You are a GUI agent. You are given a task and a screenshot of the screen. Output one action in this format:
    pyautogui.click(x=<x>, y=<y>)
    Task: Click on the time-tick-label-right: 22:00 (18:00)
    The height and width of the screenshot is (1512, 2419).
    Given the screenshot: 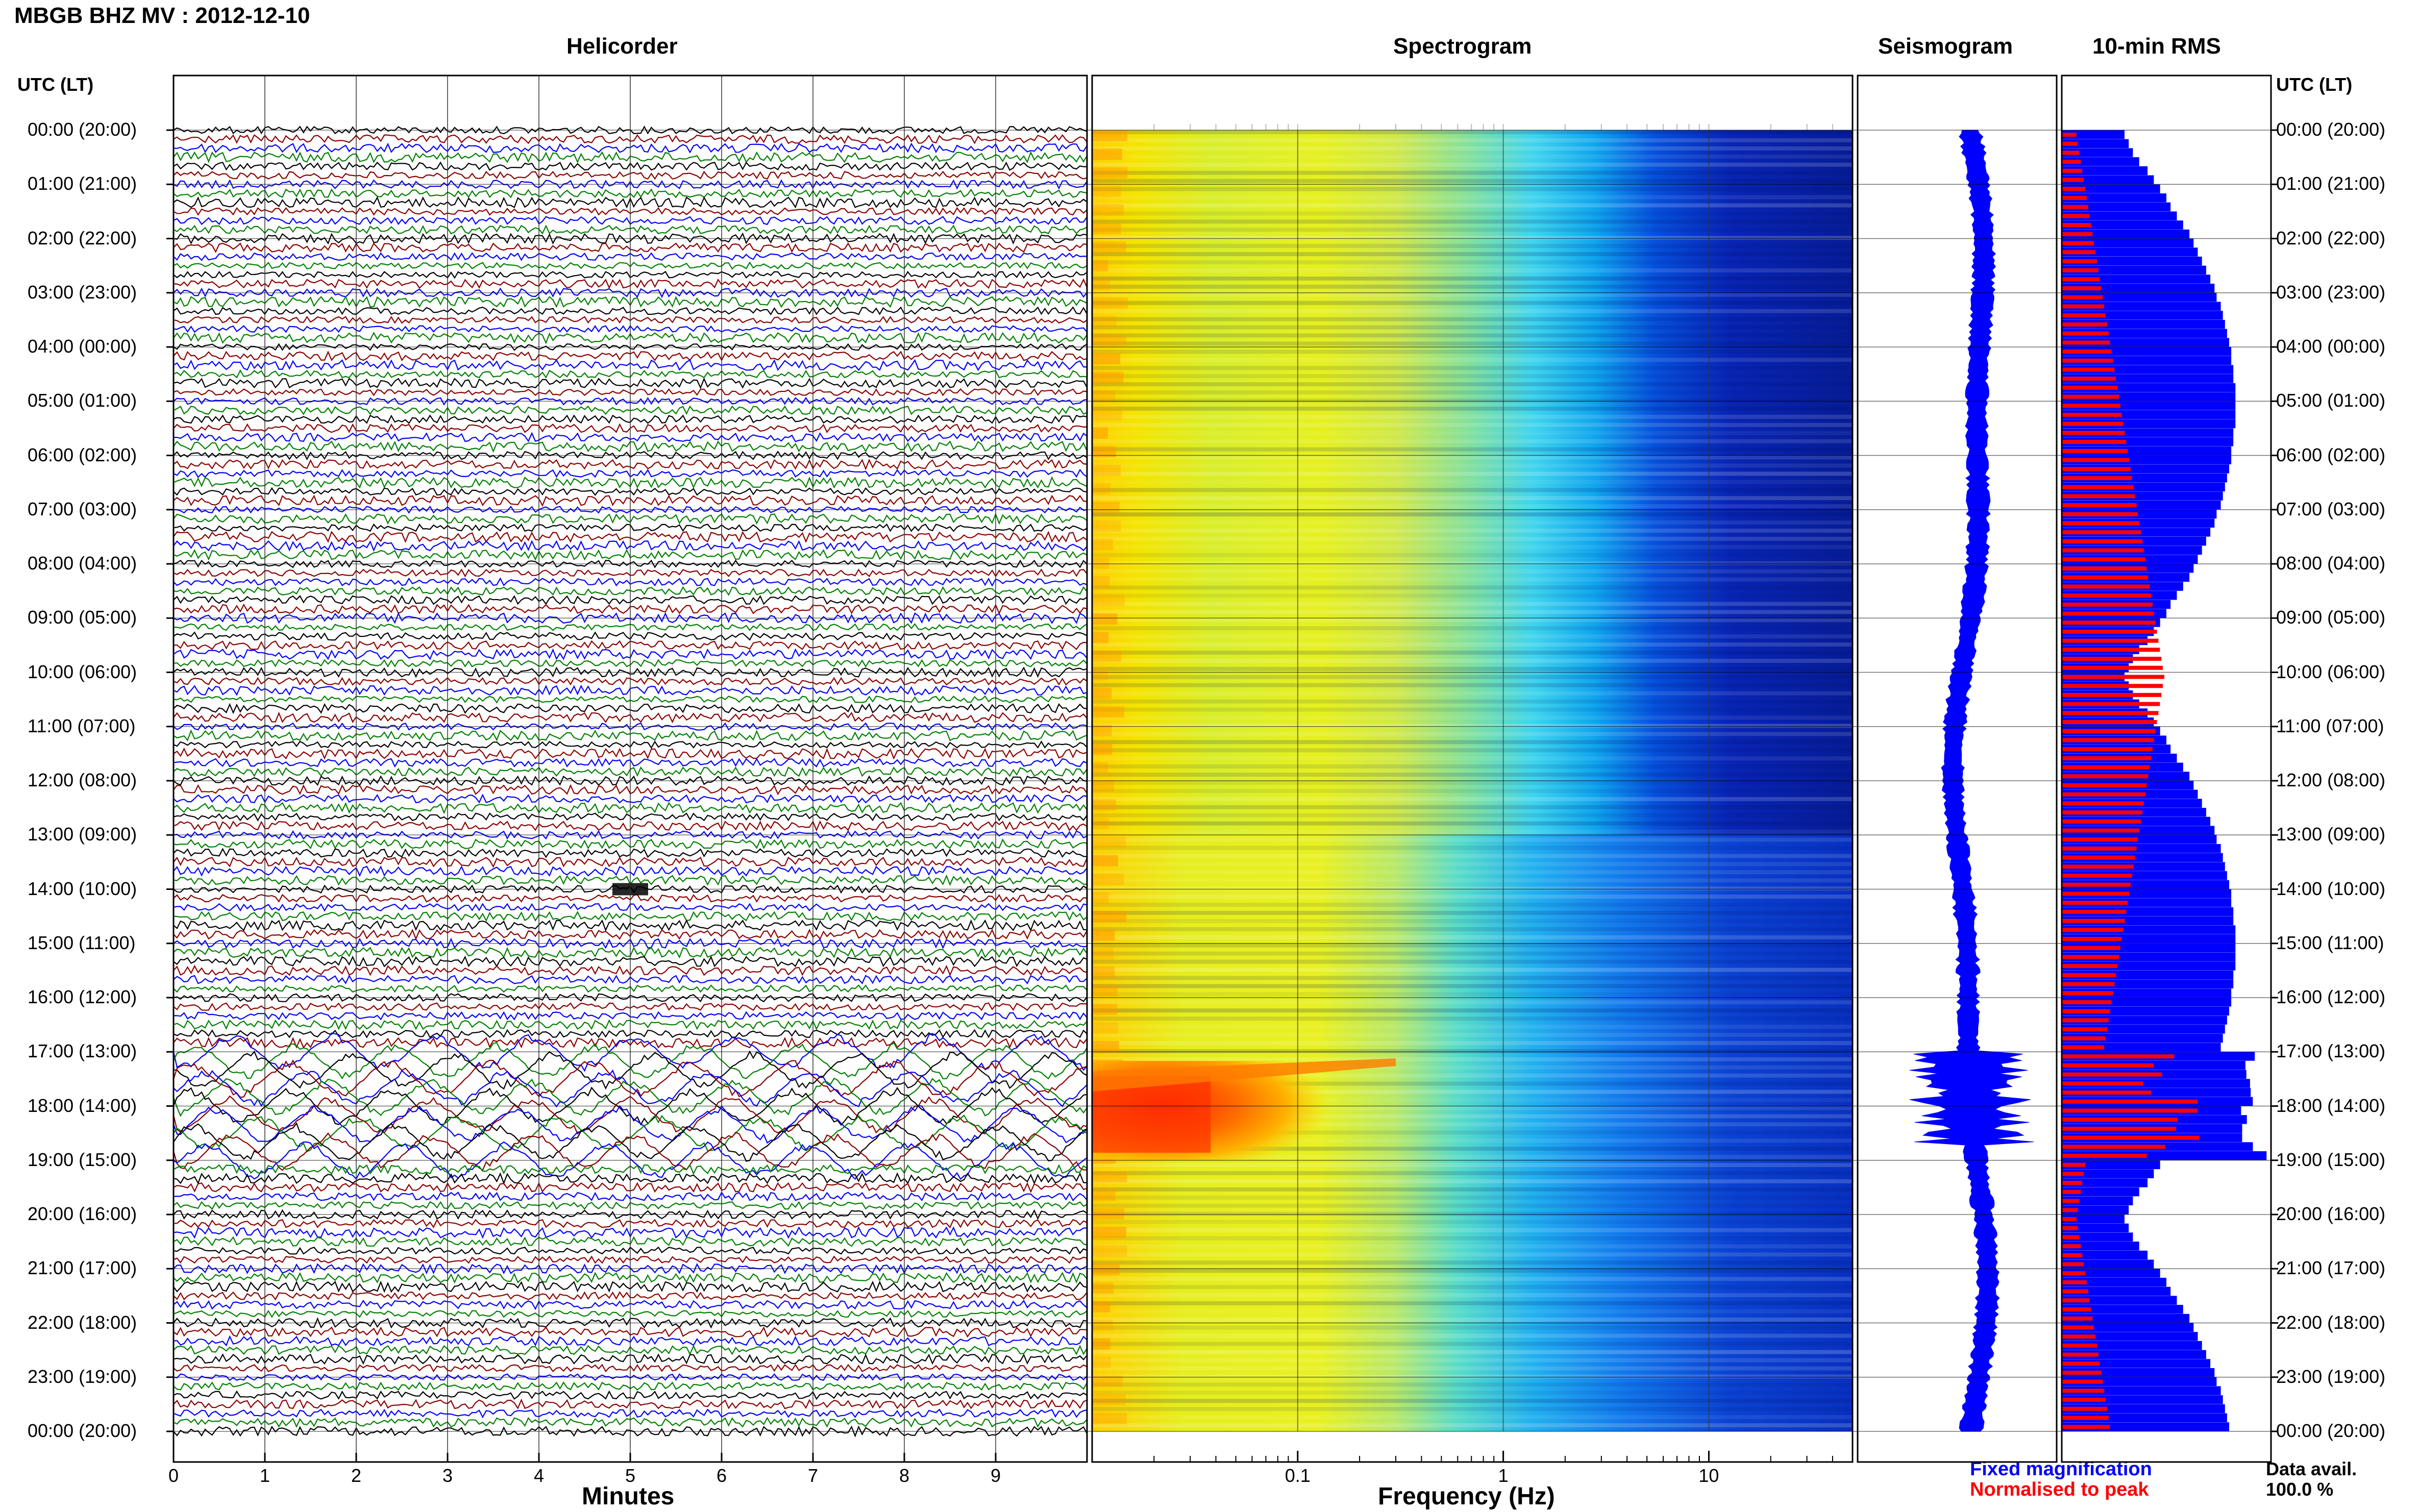 What is the action you would take?
    pyautogui.click(x=2331, y=1322)
    